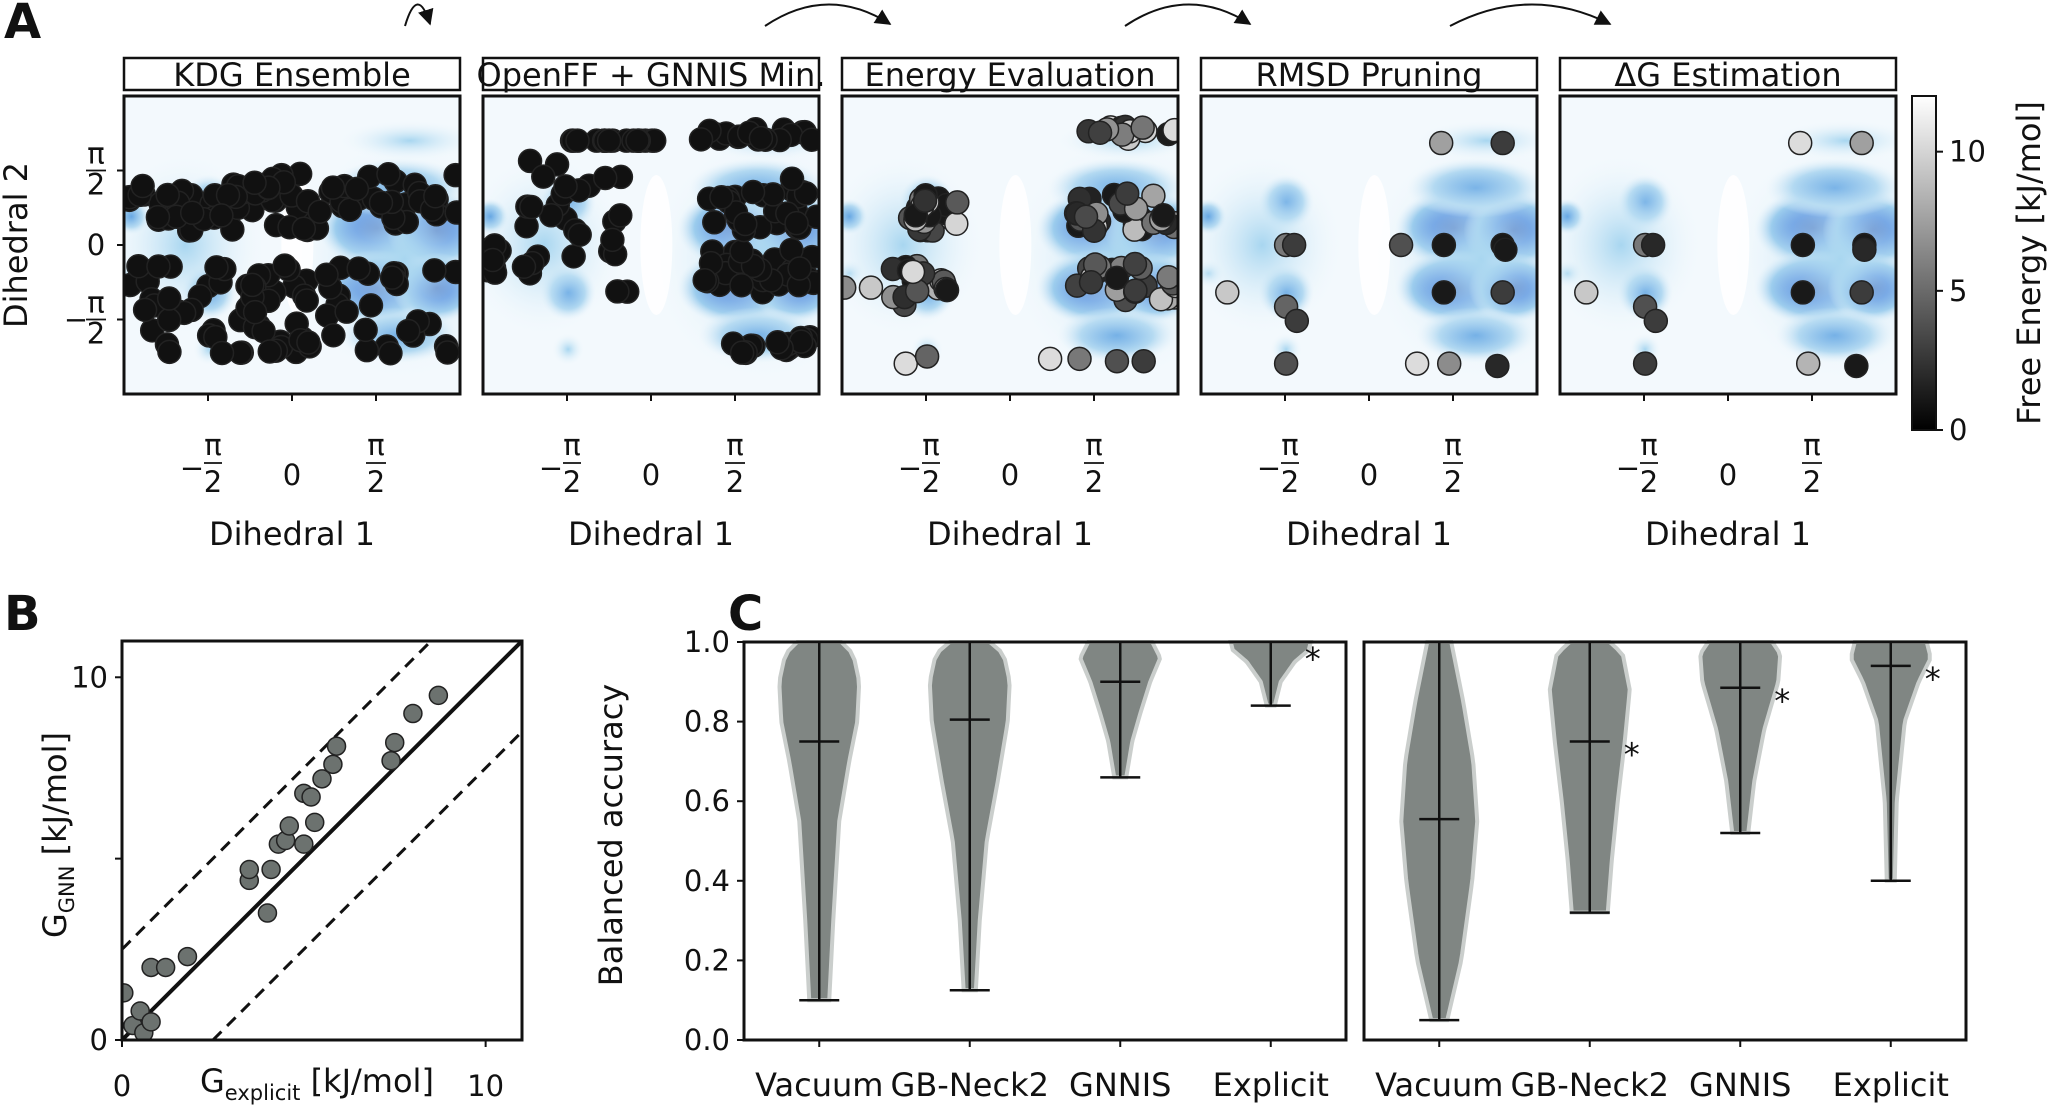  I want to click on x-tick-label: 10, so click(485, 1086).